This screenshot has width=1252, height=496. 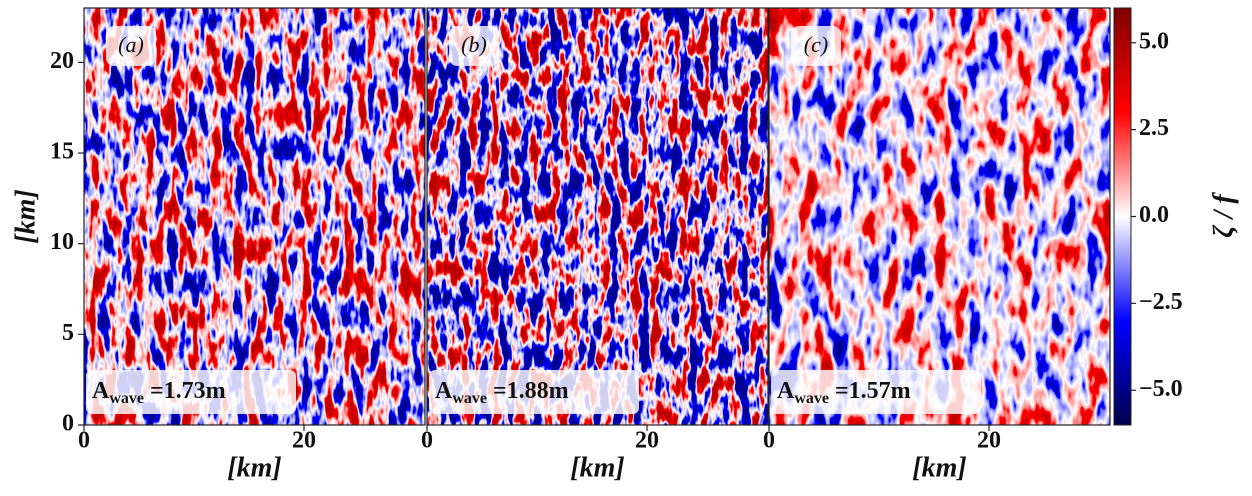 What do you see at coordinates (62, 61) in the screenshot?
I see `y-tick-label: 20` at bounding box center [62, 61].